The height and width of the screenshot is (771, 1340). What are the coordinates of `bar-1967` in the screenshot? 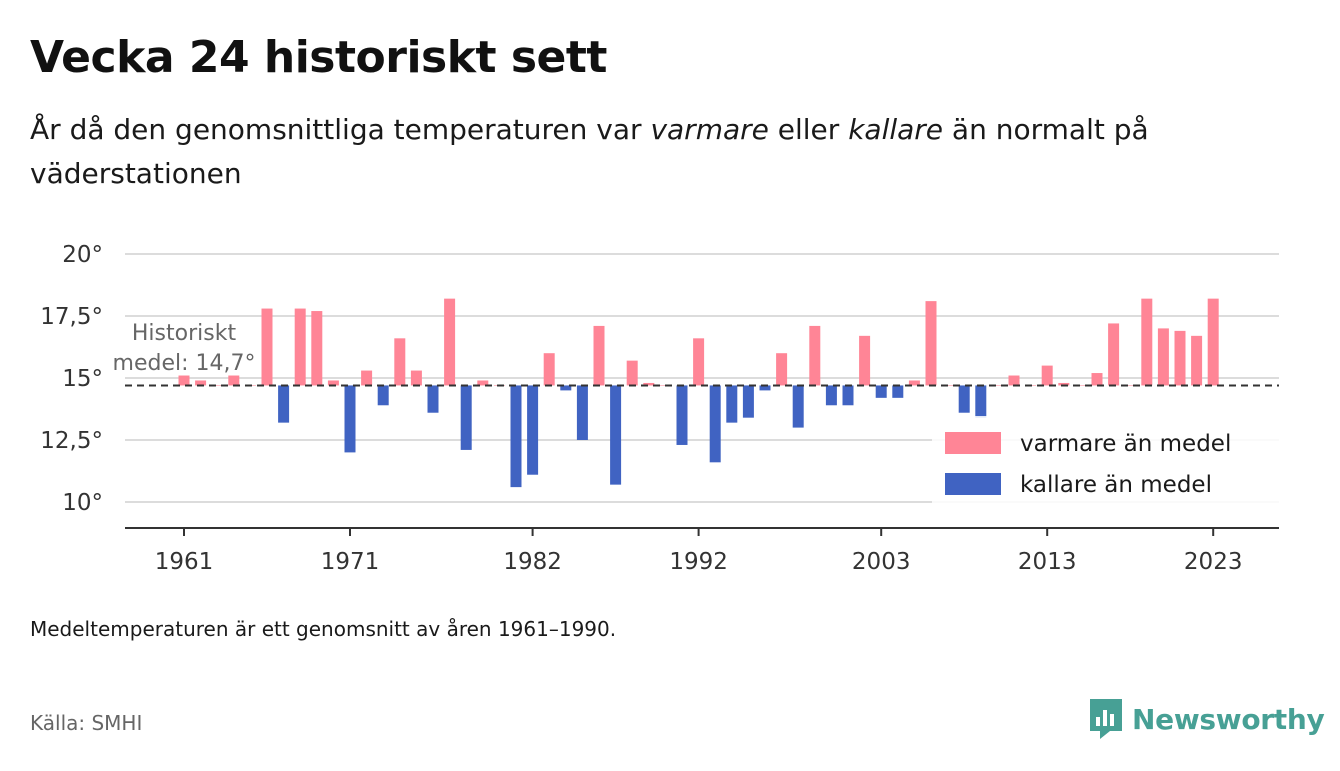 It's located at (284, 404).